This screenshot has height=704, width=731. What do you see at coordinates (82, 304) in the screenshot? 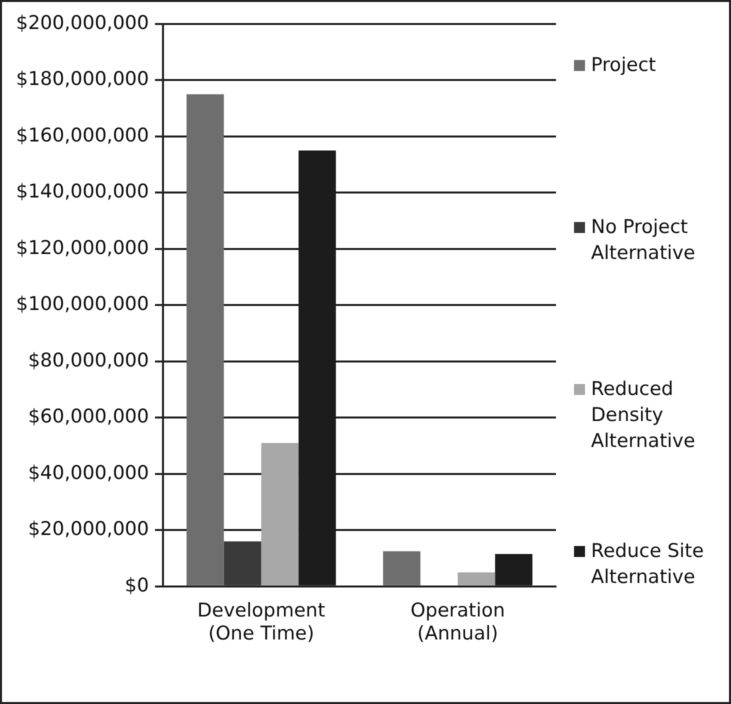
I see `y-tick-label: $100,000,000` at bounding box center [82, 304].